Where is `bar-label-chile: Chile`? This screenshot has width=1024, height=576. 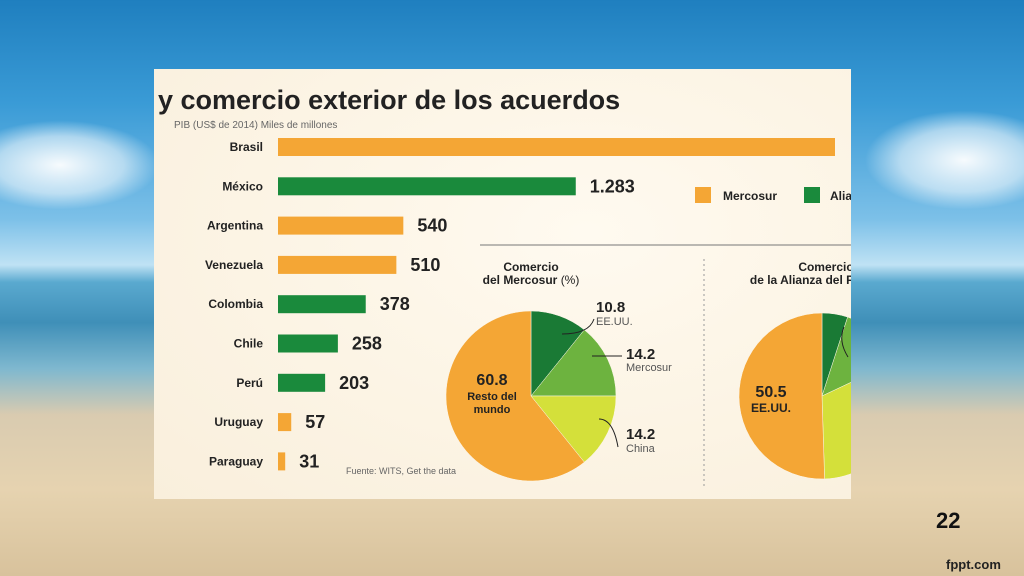 bar-label-chile: Chile is located at coordinates (249, 344).